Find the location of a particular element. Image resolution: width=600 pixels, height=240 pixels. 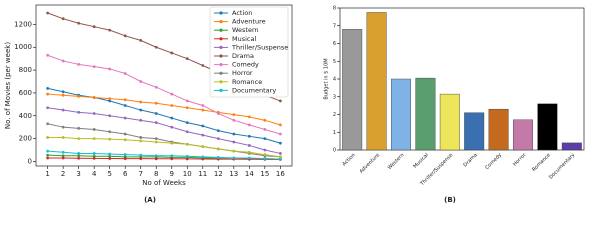

x-tick-label: 8 is located at coordinates (156, 174).